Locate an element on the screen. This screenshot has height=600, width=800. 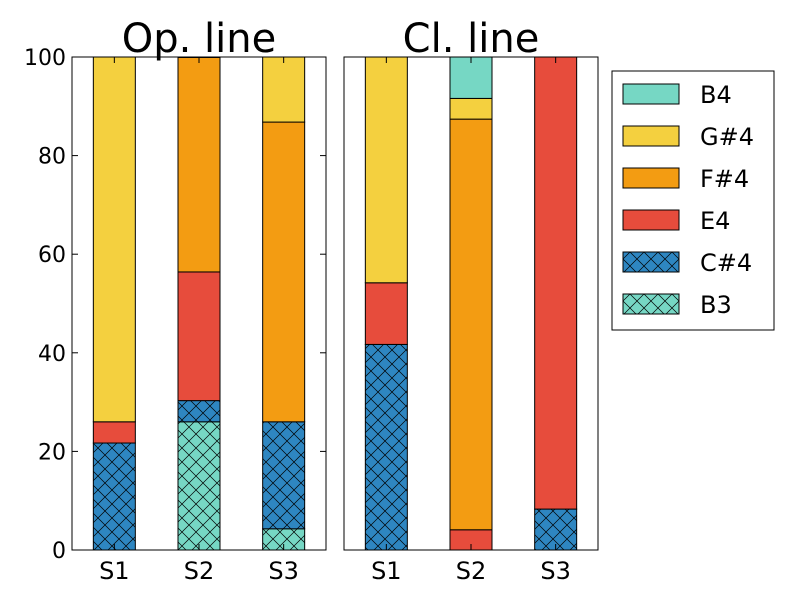
legend-item-b4: B4 is located at coordinates (677, 95).